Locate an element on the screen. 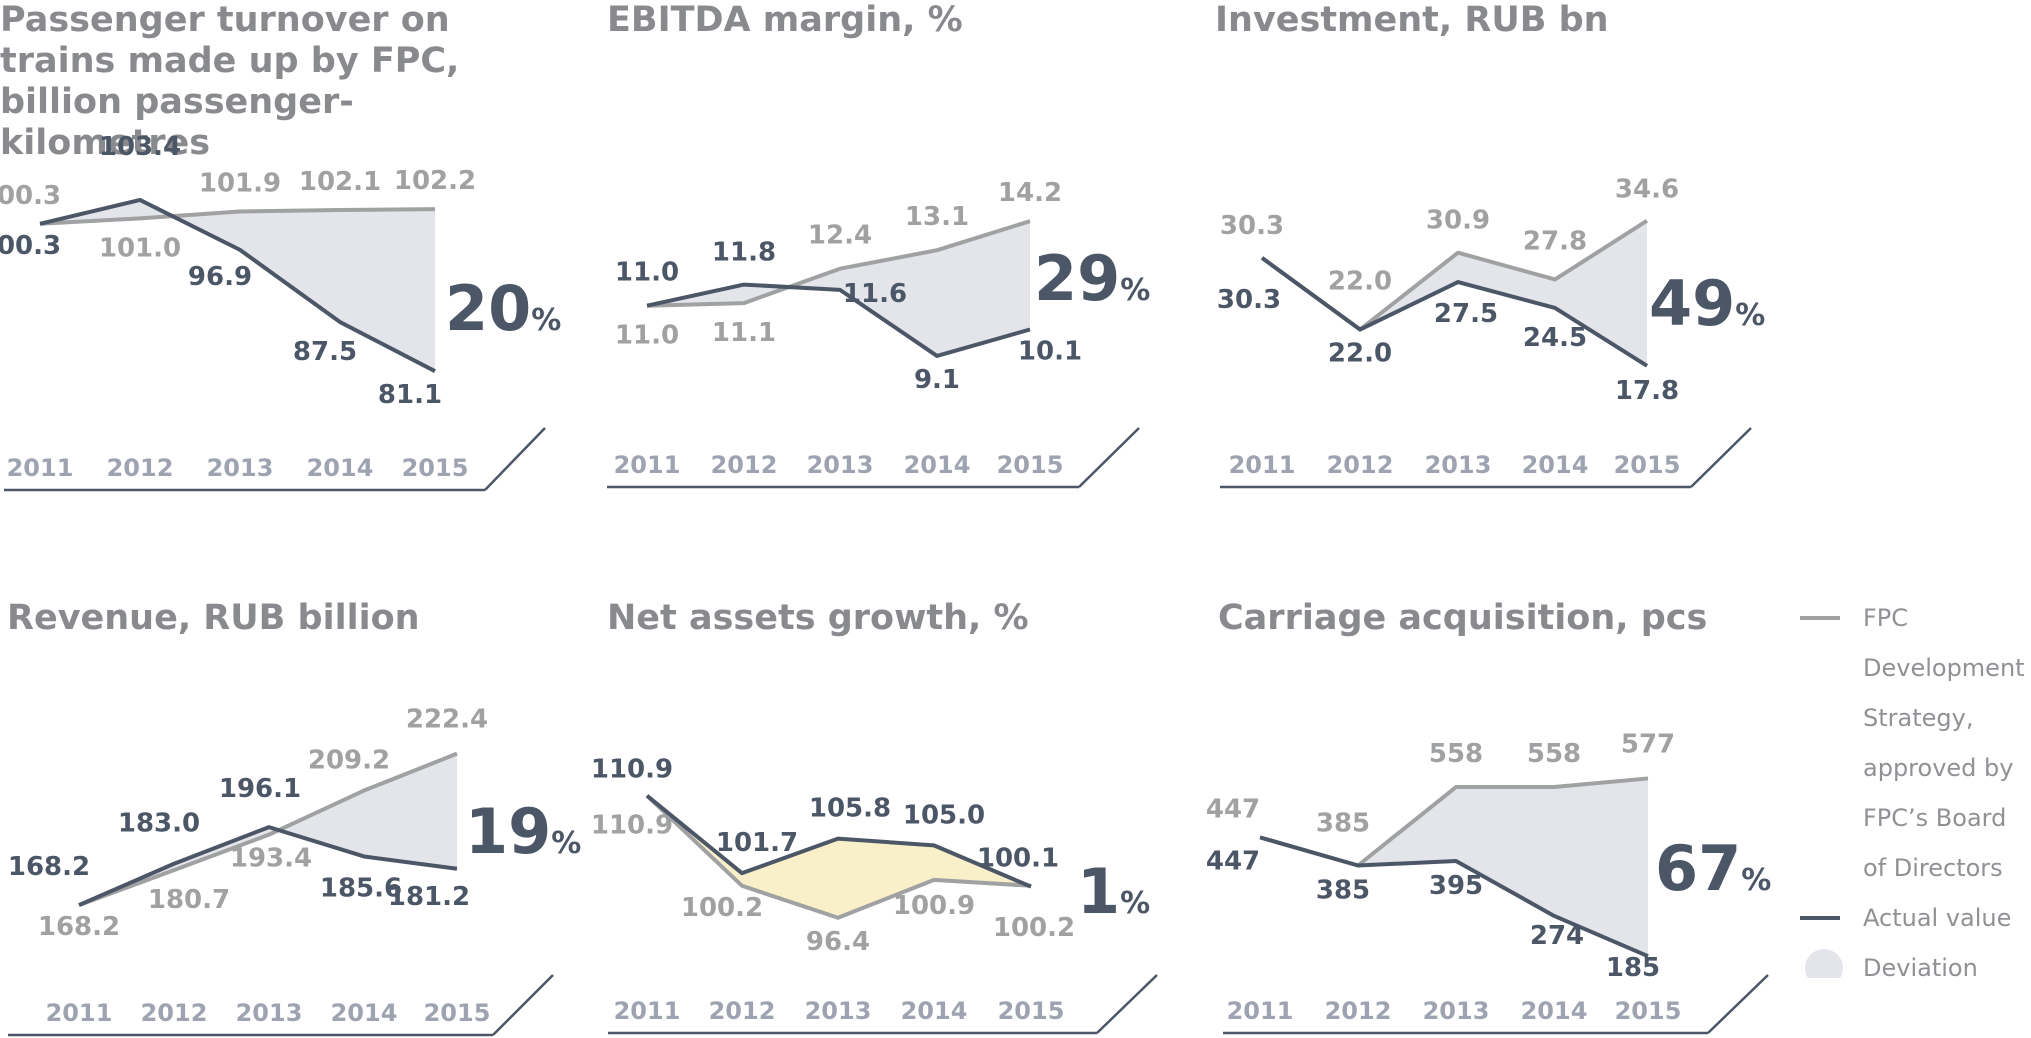  actual-value-label: 196.1 is located at coordinates (260, 789).